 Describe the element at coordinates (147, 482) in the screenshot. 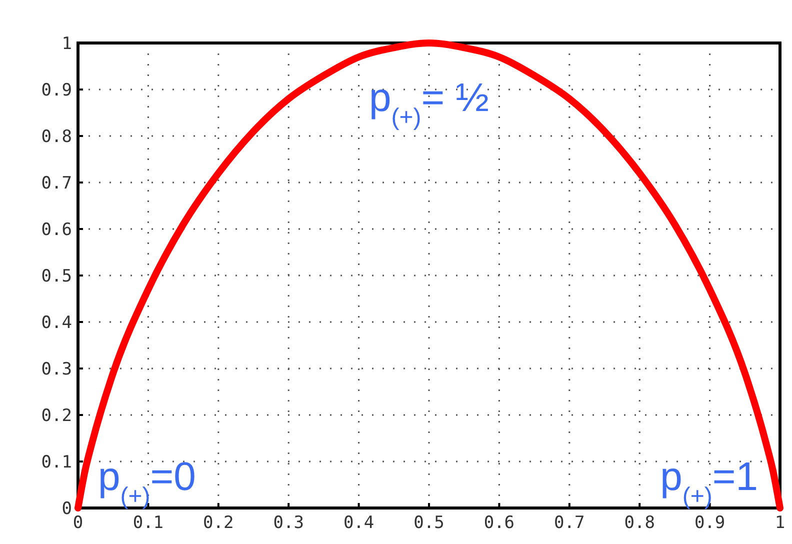

I see `annotation: p$_{(+)}$=0` at that location.